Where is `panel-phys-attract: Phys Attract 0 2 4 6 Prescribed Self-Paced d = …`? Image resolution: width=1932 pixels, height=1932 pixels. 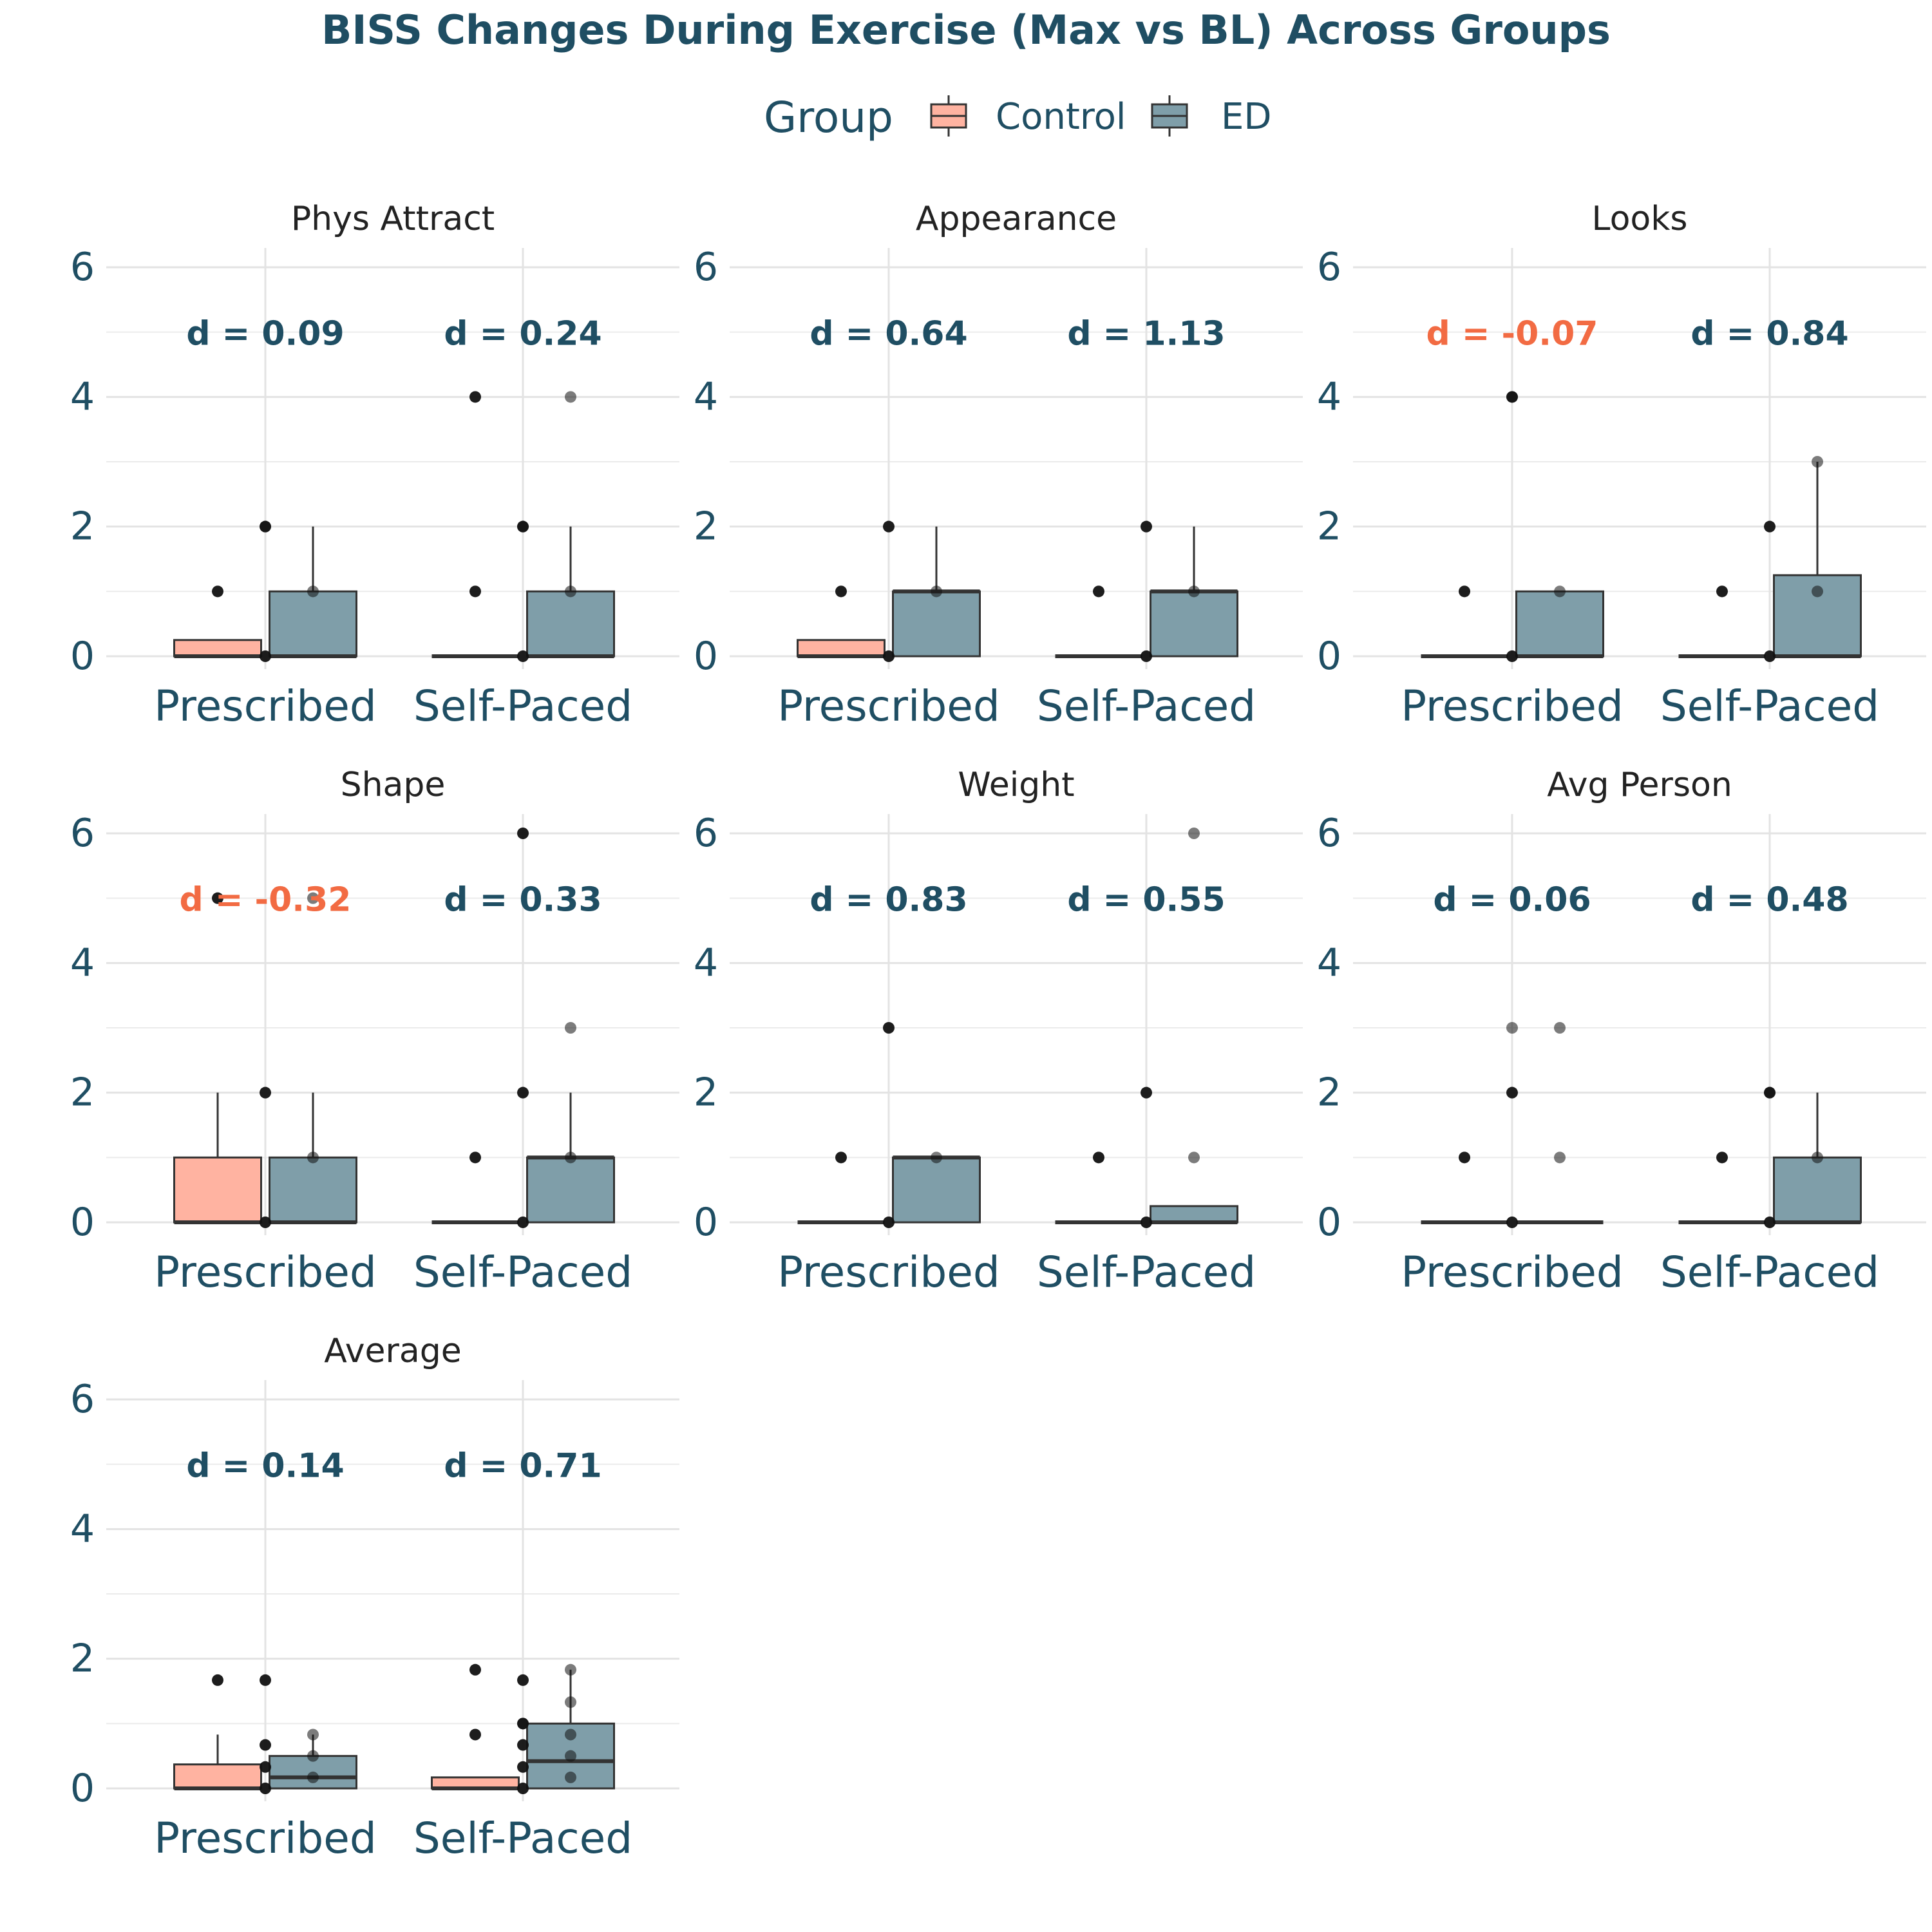
panel-phys-attract: Phys Attract 0 2 4 6 Prescribed Self-Paced d = … is located at coordinates (374, 465).